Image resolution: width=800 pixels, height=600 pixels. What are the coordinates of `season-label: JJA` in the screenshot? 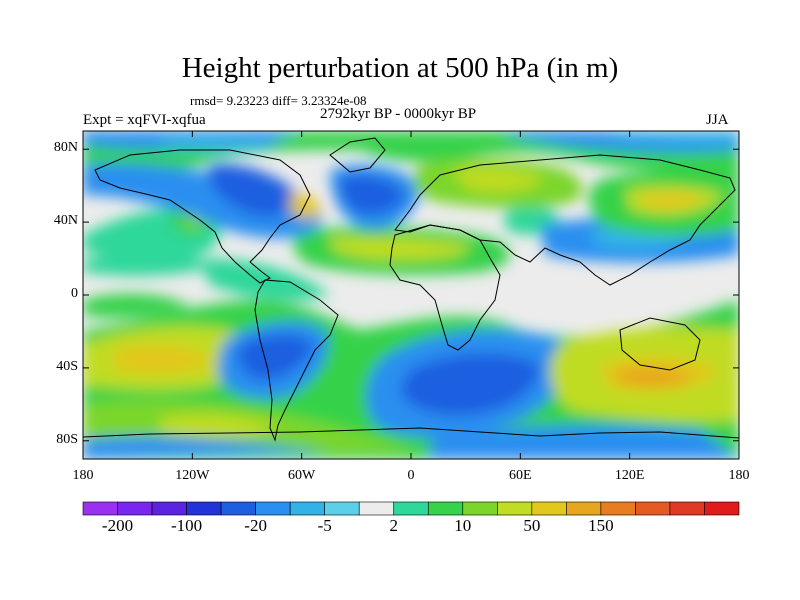 It's located at (717, 120).